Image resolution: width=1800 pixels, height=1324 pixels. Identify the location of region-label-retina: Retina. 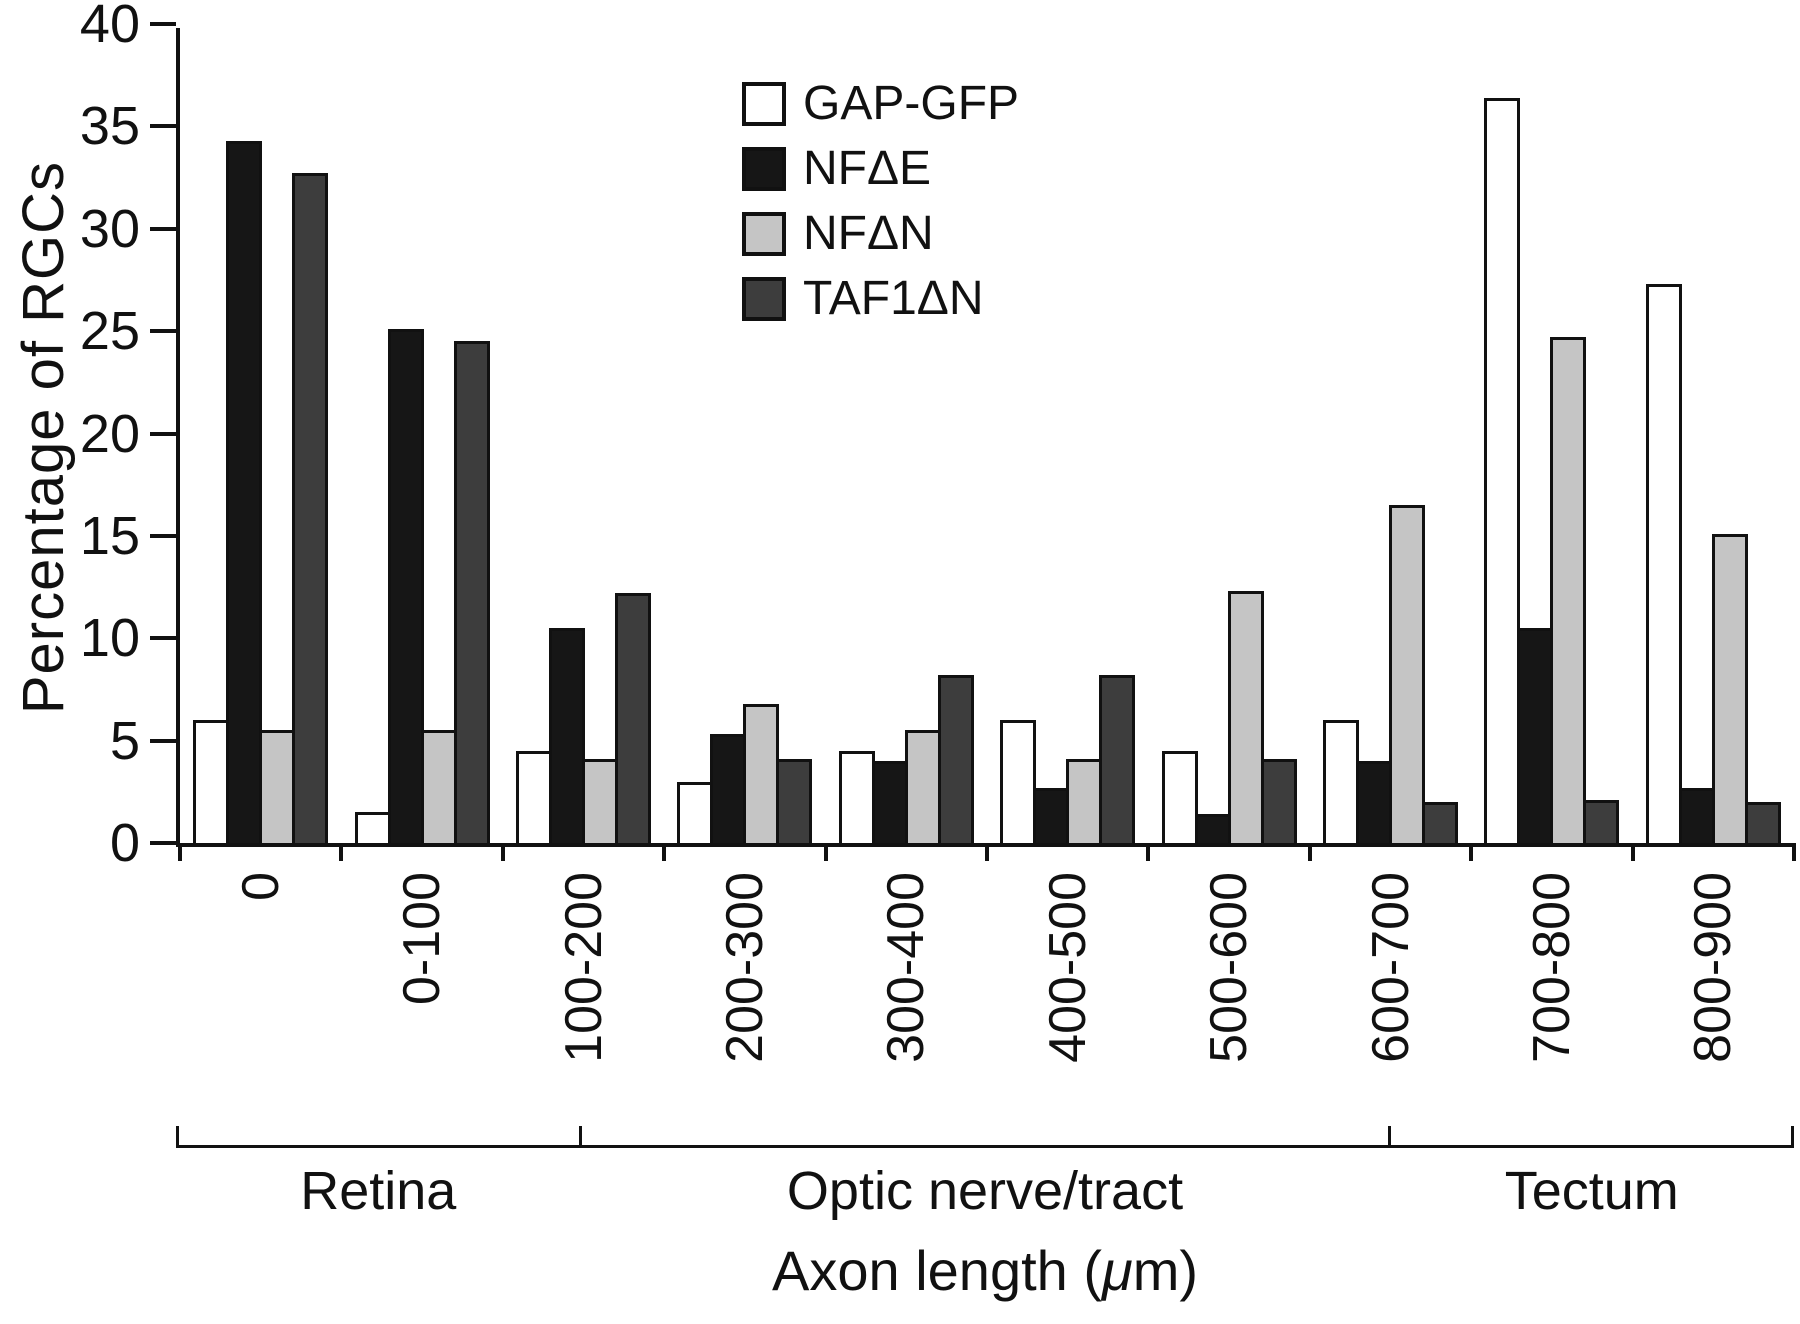
(378, 1191).